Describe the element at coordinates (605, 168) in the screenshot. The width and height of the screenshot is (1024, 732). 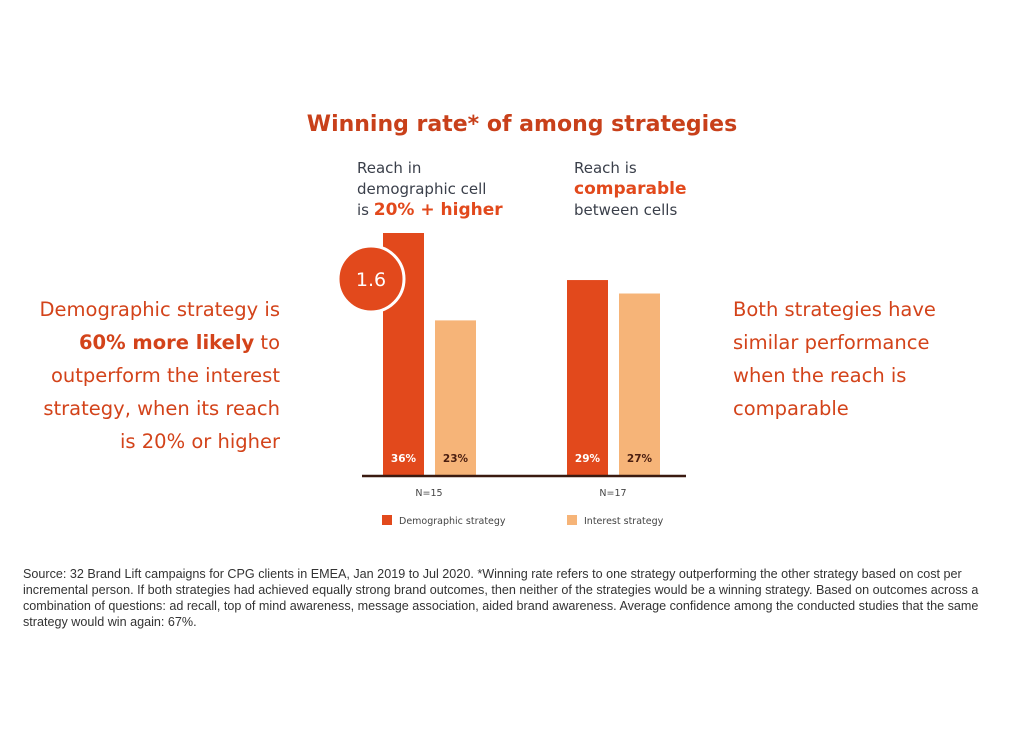
I see `note-line: Reach is` at that location.